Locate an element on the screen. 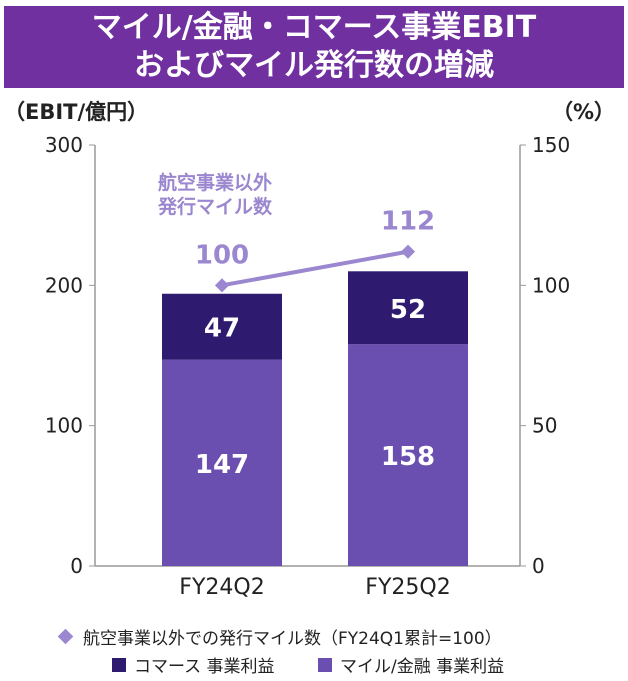  bar-value-label: 52 is located at coordinates (408, 310).